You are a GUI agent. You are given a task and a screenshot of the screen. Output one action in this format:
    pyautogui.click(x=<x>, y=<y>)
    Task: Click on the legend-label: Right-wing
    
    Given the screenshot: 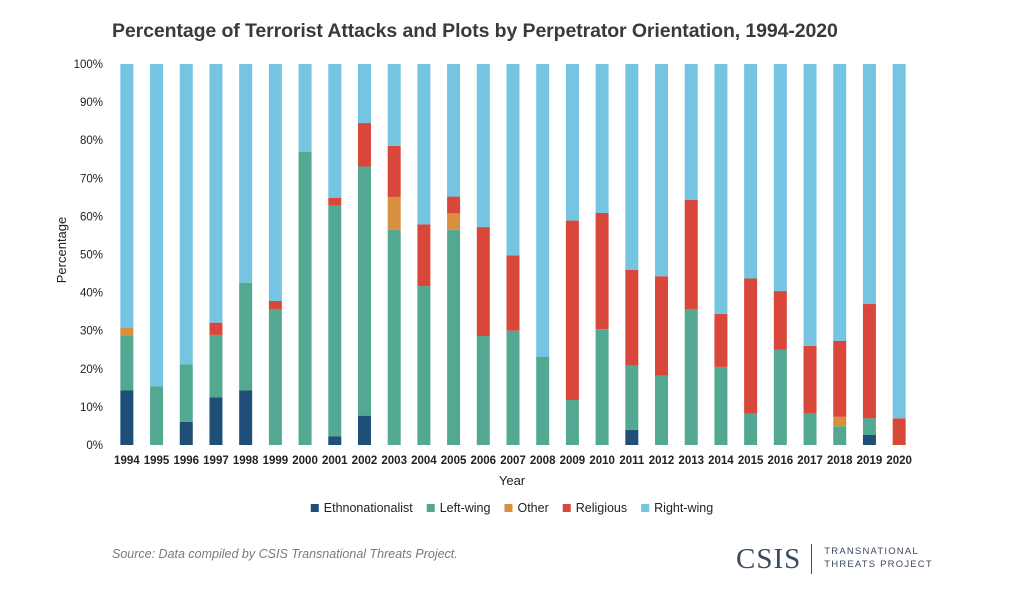 What is the action you would take?
    pyautogui.click(x=683, y=508)
    